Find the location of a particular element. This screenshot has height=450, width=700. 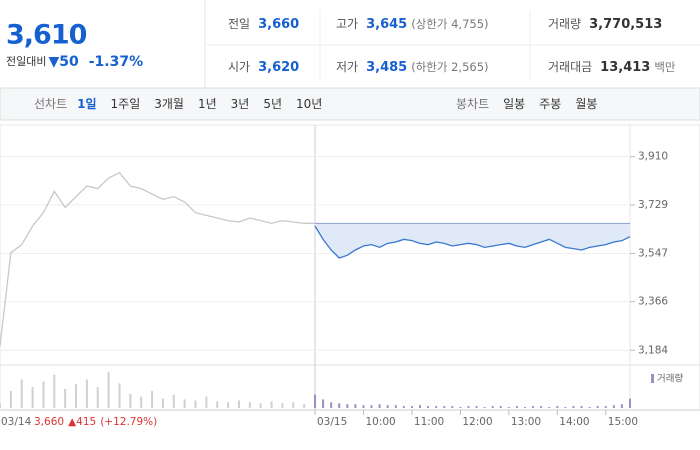

price: 3,610 is located at coordinates (46, 35).